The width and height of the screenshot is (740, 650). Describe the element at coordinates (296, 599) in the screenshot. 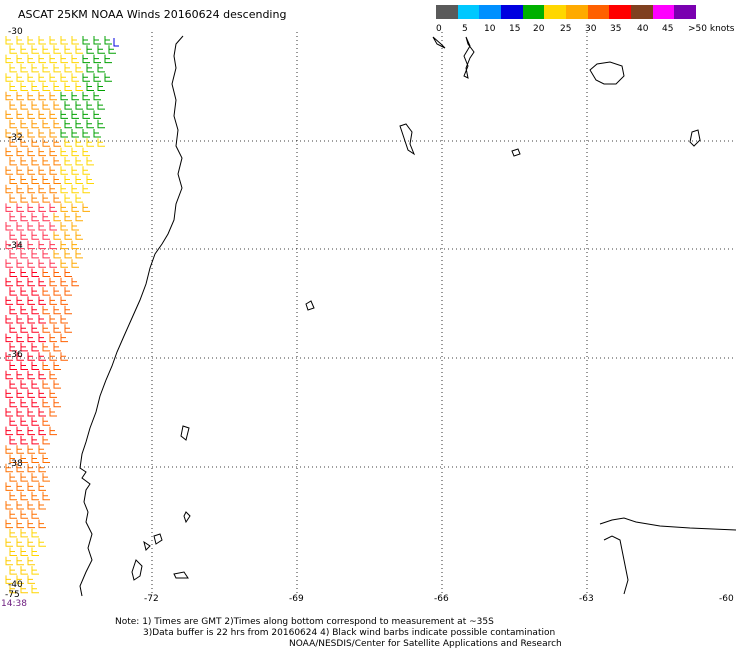

I see `lon-label: -69` at that location.